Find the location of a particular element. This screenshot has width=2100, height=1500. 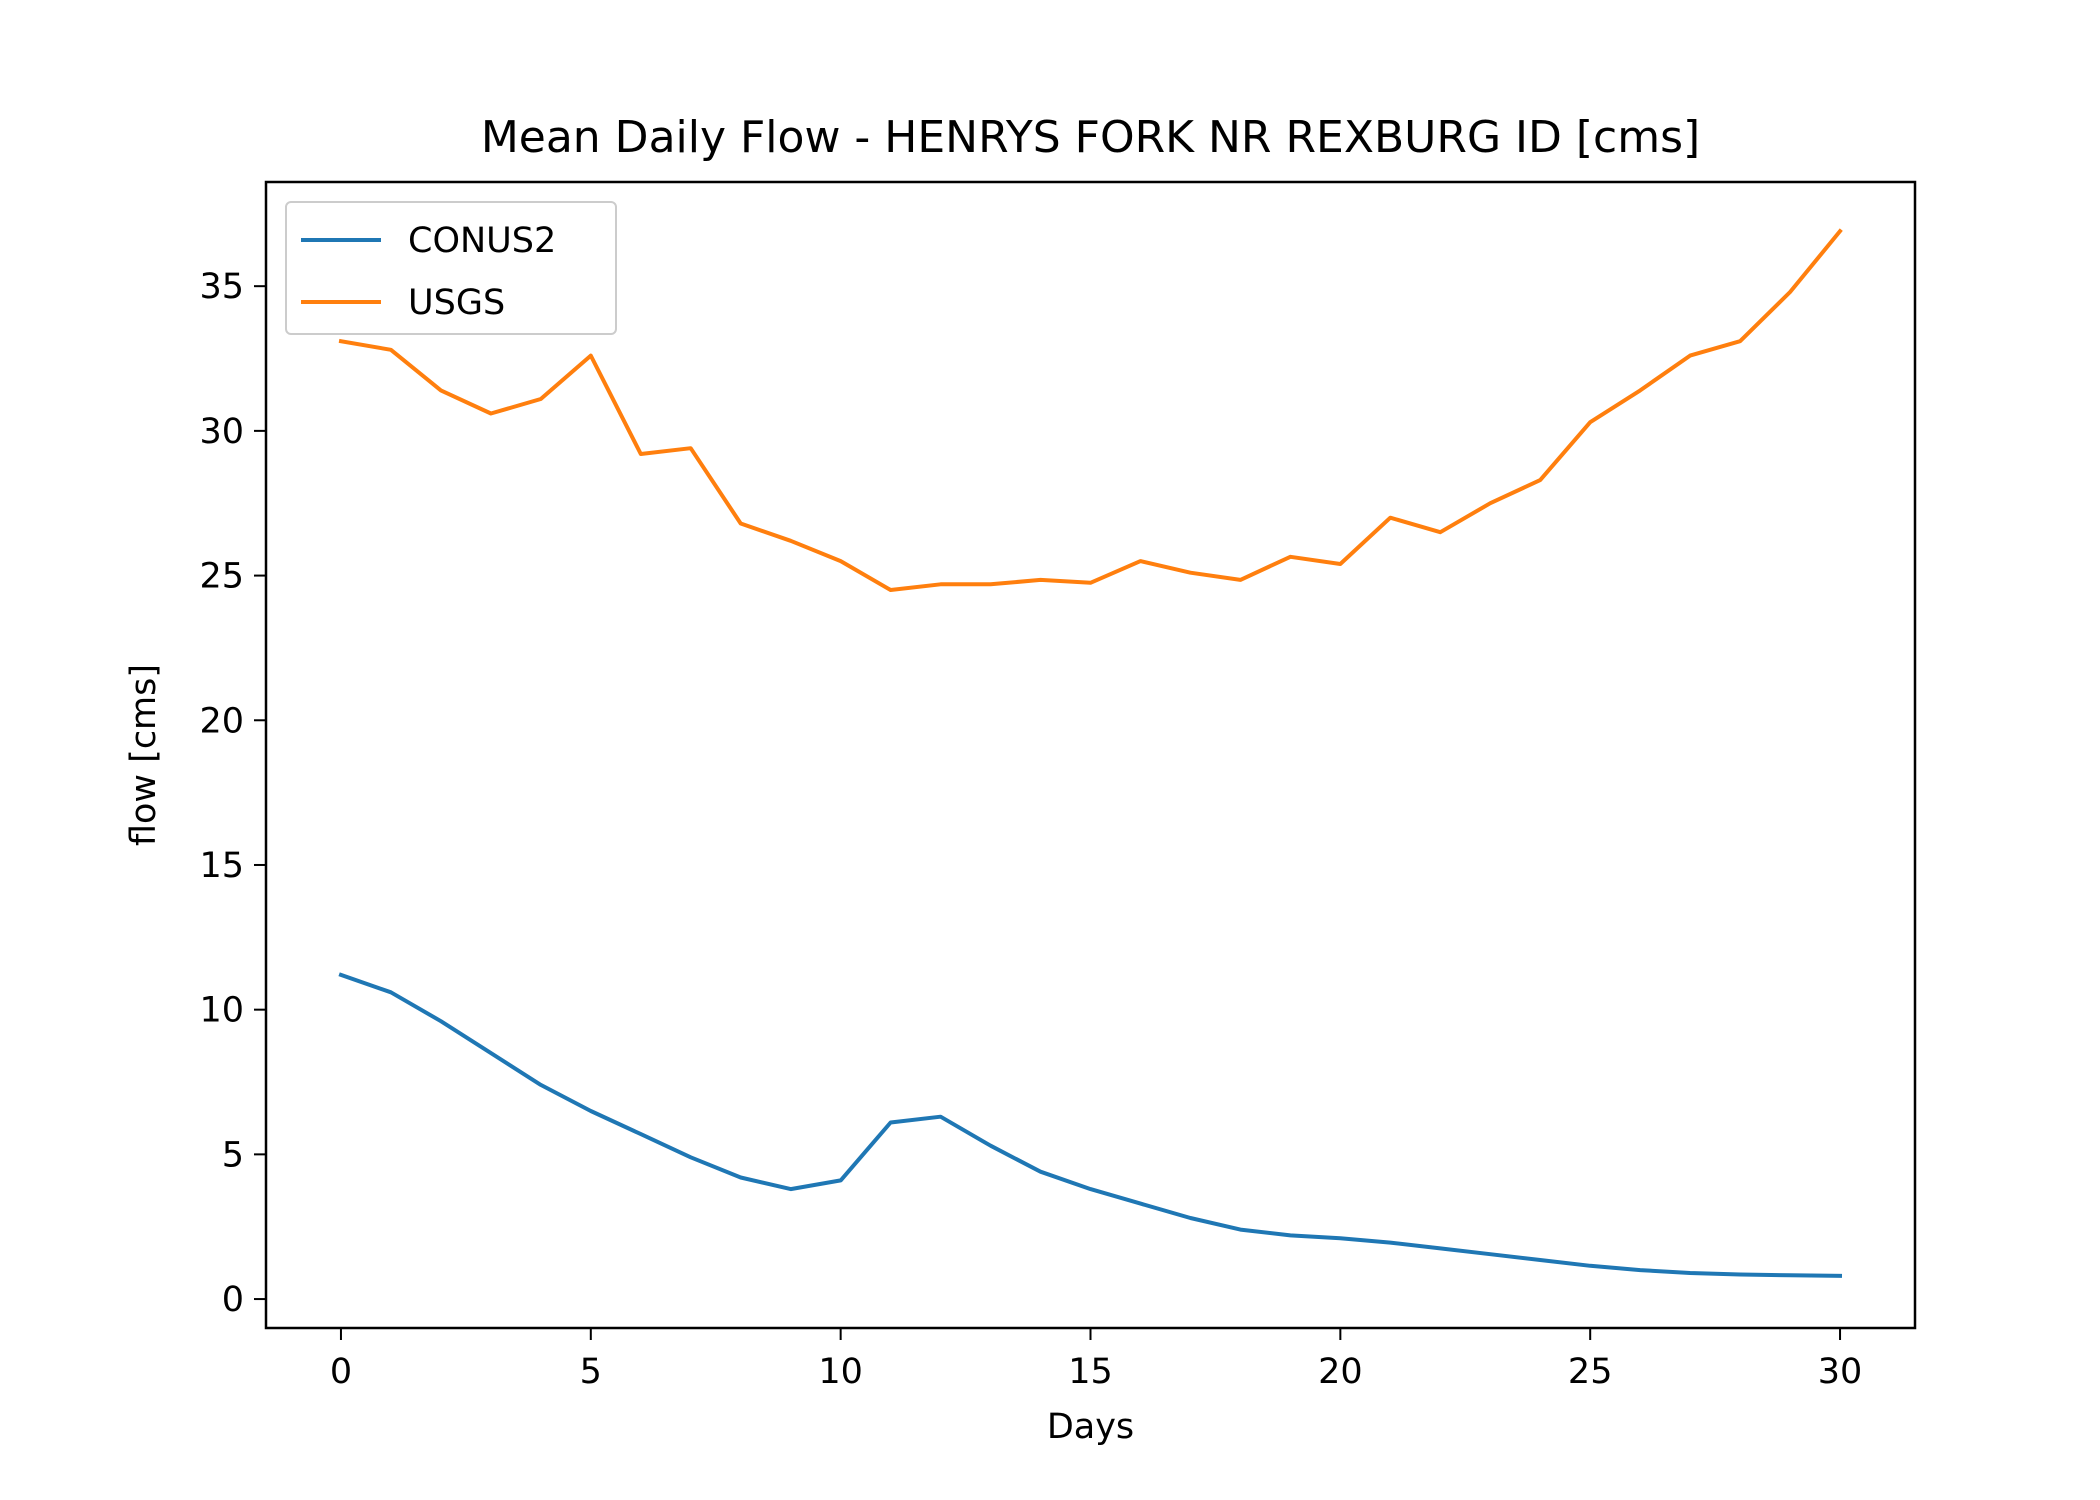

x-tick-label: 25 is located at coordinates (1590, 1372).